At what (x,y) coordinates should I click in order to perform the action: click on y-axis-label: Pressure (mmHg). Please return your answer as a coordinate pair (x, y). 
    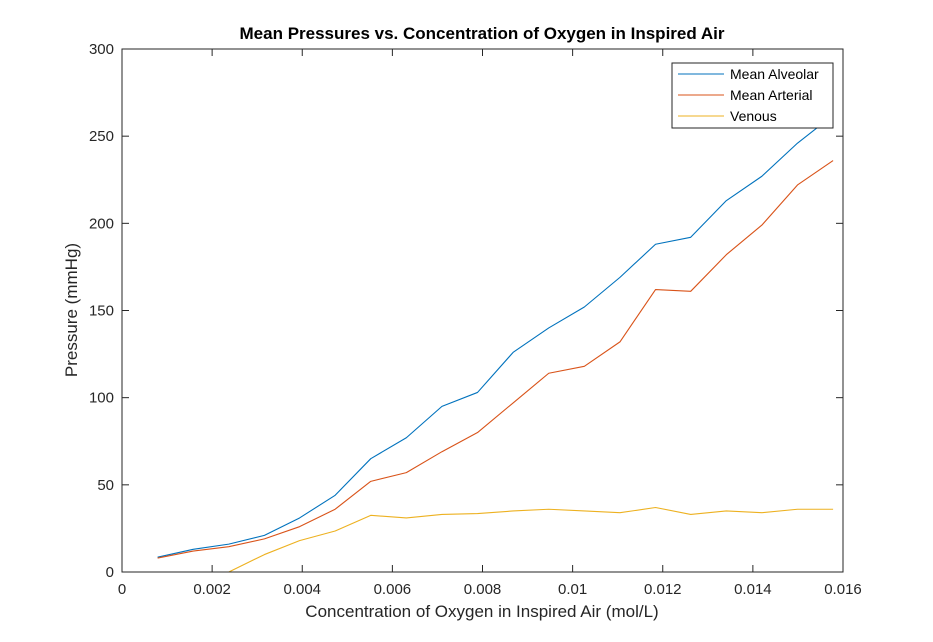
    Looking at the image, I should click on (71, 310).